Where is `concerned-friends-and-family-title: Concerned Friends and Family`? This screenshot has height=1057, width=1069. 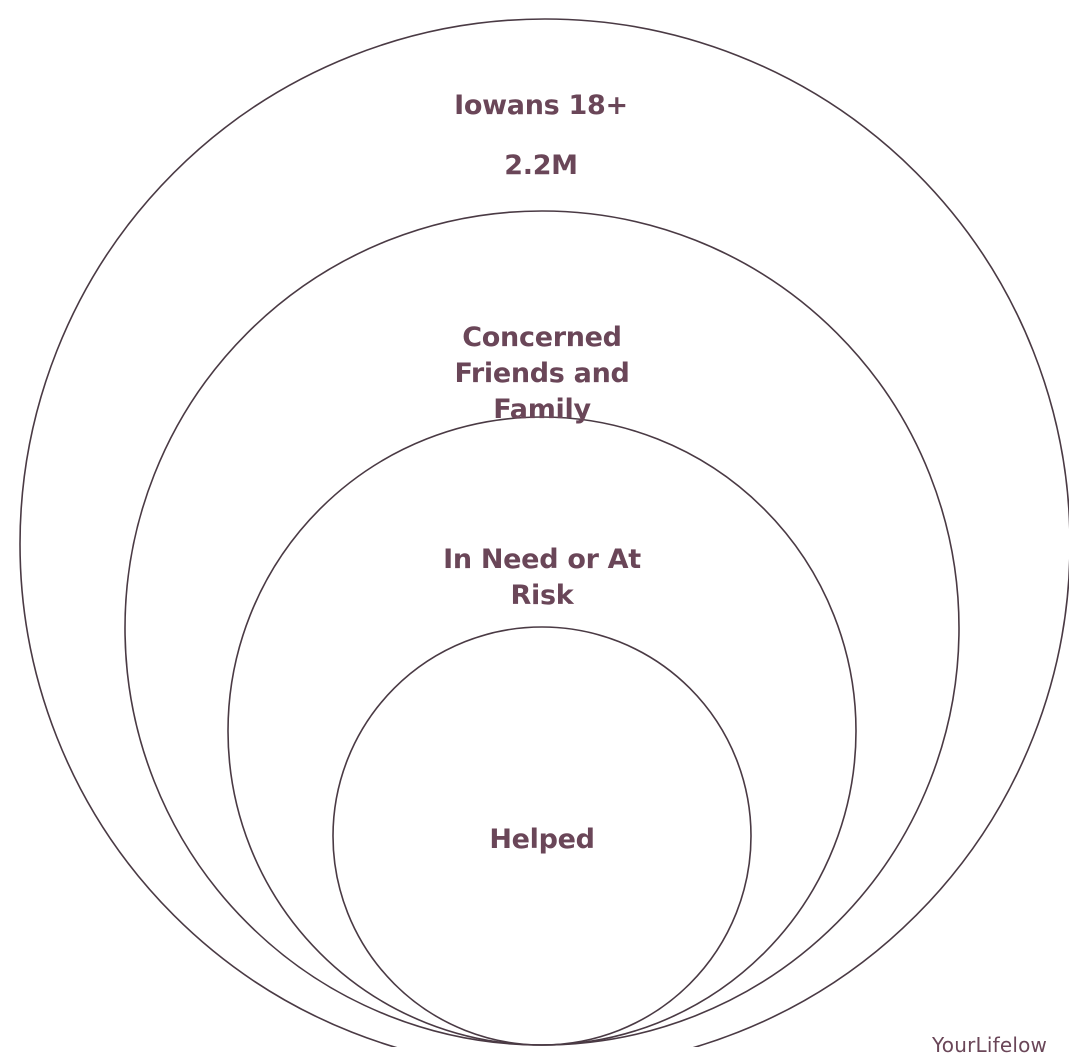
concerned-friends-and-family-title: Concerned Friends and Family is located at coordinates (542, 373).